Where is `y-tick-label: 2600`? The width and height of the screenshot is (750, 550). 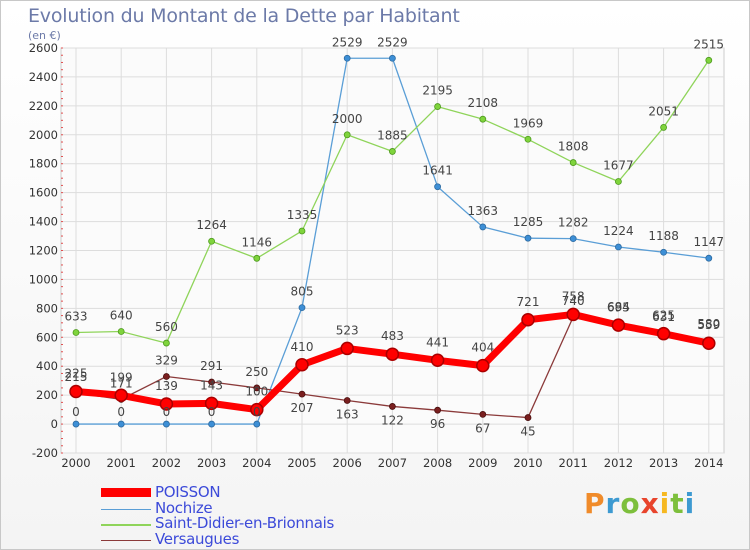 y-tick-label: 2600 is located at coordinates (43, 48).